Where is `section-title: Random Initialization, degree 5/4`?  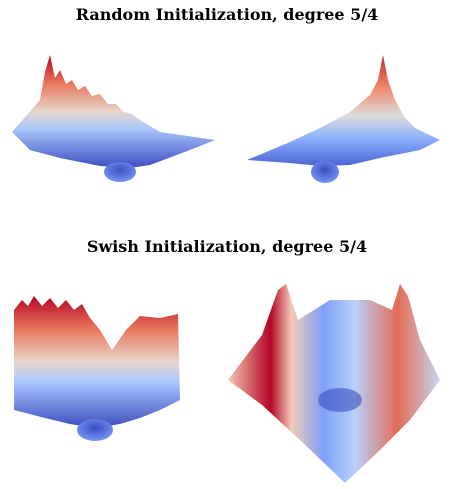
section-title: Random Initialization, degree 5/4 is located at coordinates (227, 14).